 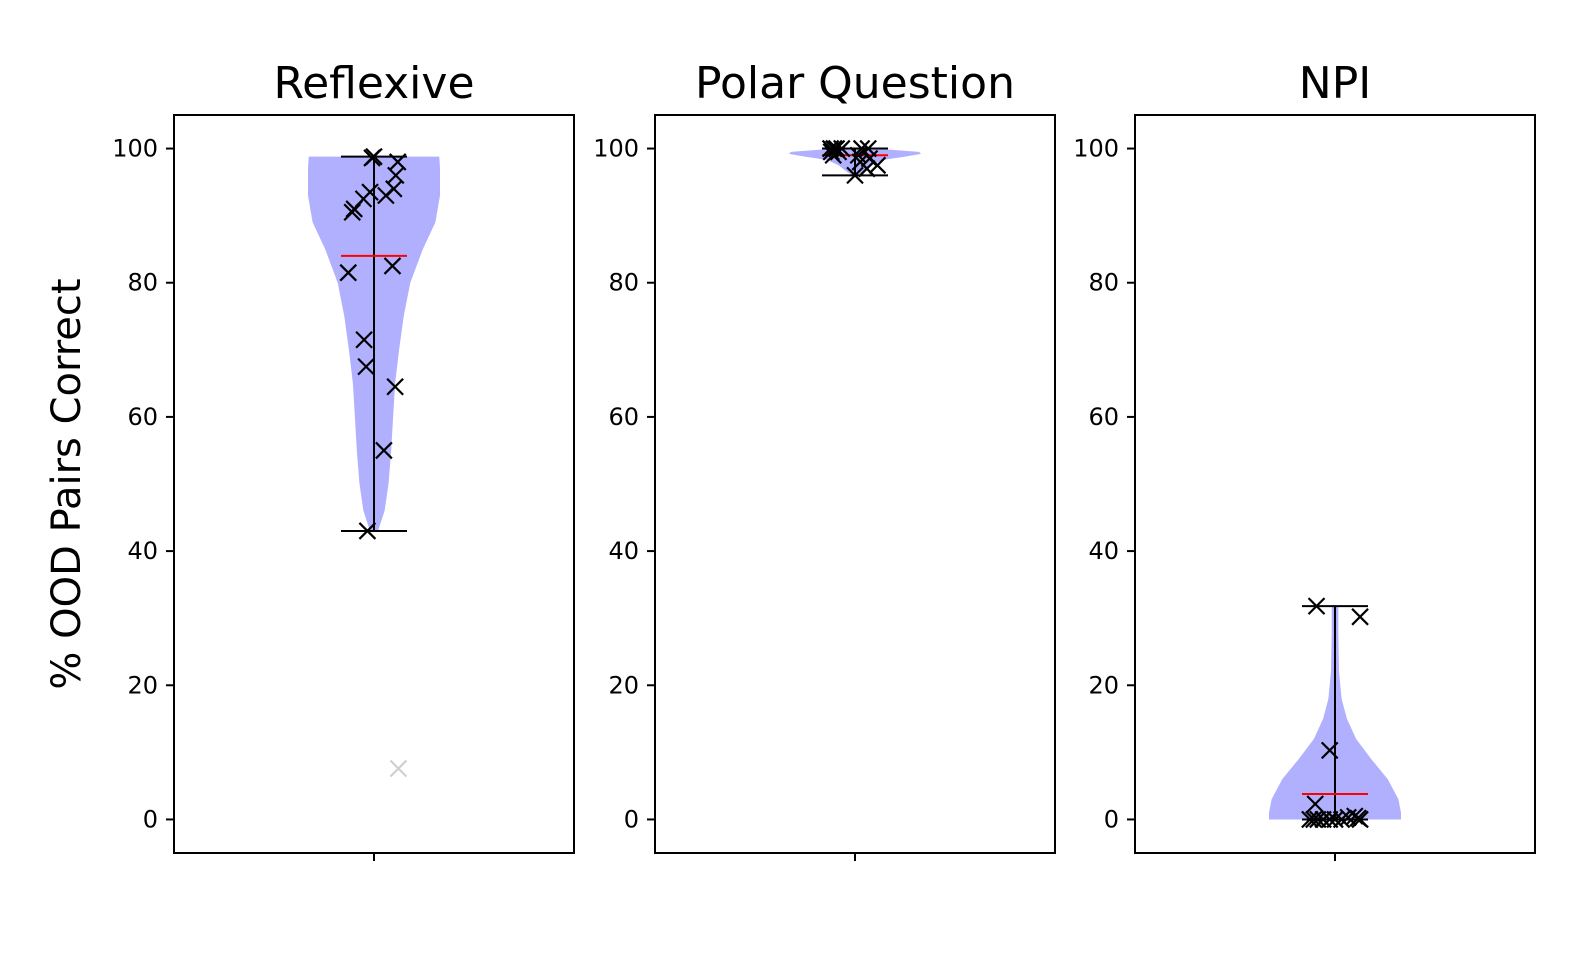 What do you see at coordinates (1335, 83) in the screenshot?
I see `chart-title: NPI` at bounding box center [1335, 83].